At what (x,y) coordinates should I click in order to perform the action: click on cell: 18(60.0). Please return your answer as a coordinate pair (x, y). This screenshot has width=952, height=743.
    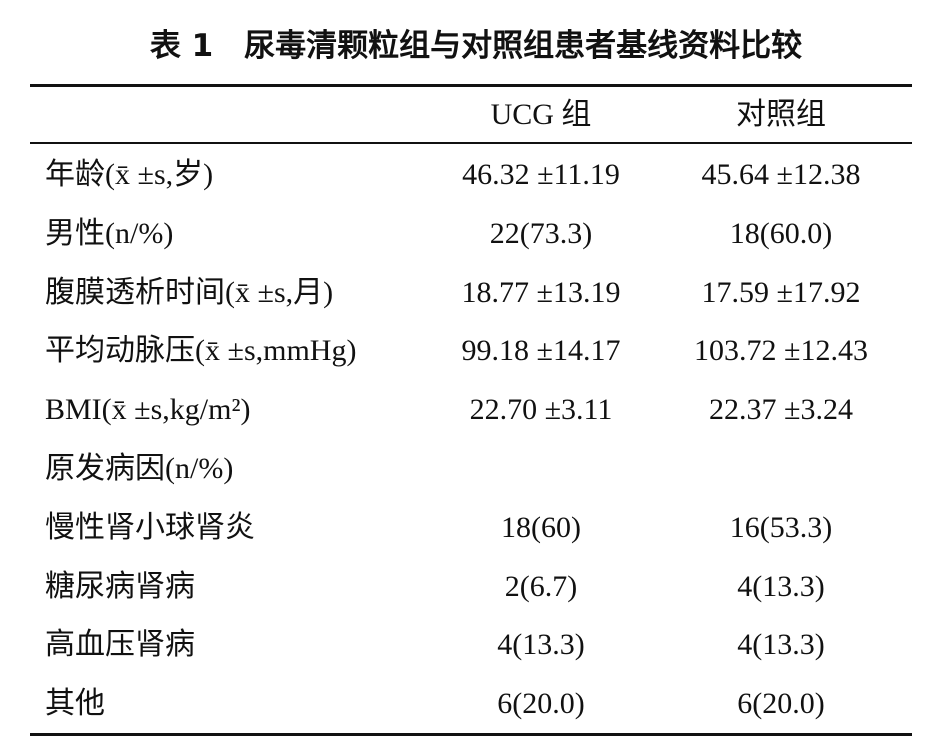
    Looking at the image, I should click on (781, 233).